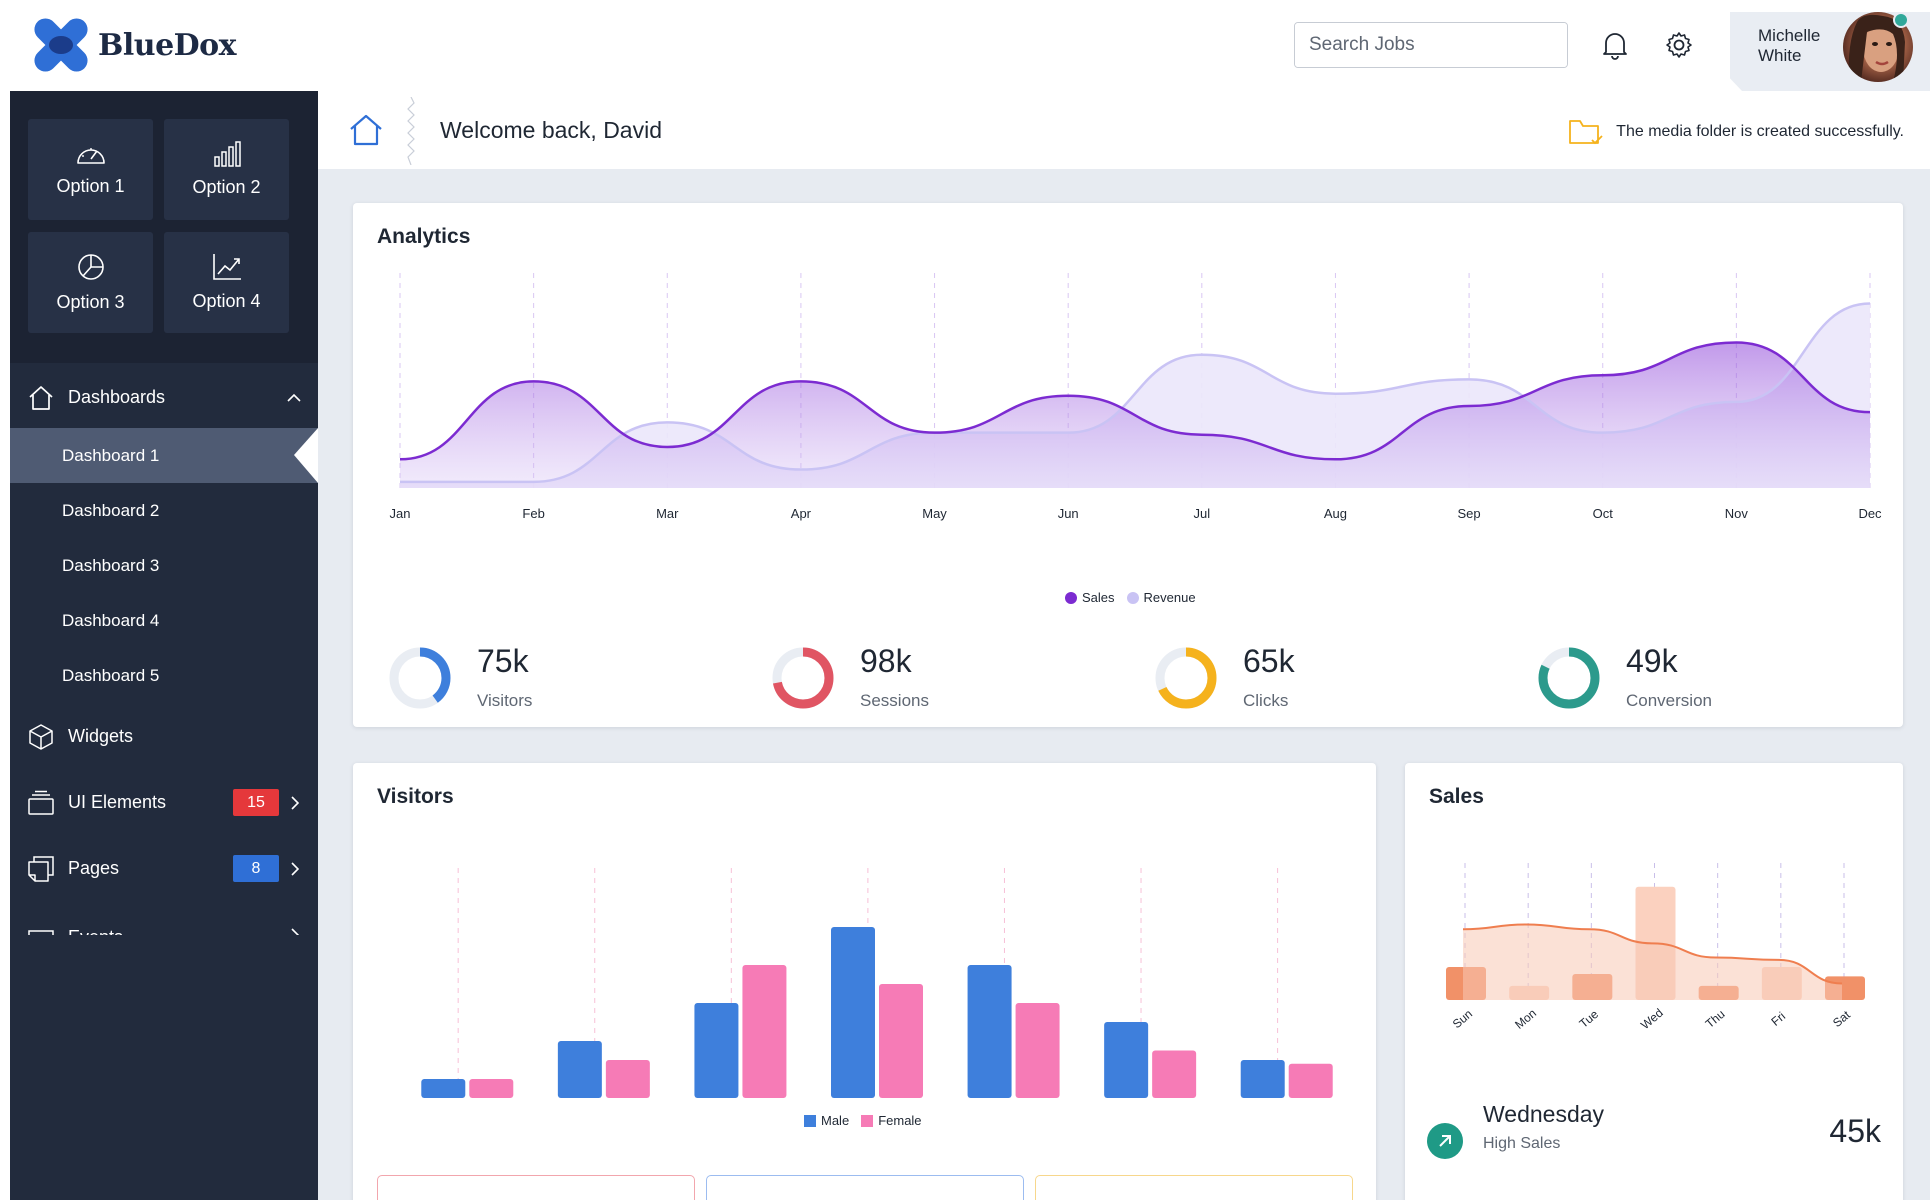 Image resolution: width=1930 pixels, height=1200 pixels. What do you see at coordinates (1135, 401) in the screenshot?
I see `sales-line` at bounding box center [1135, 401].